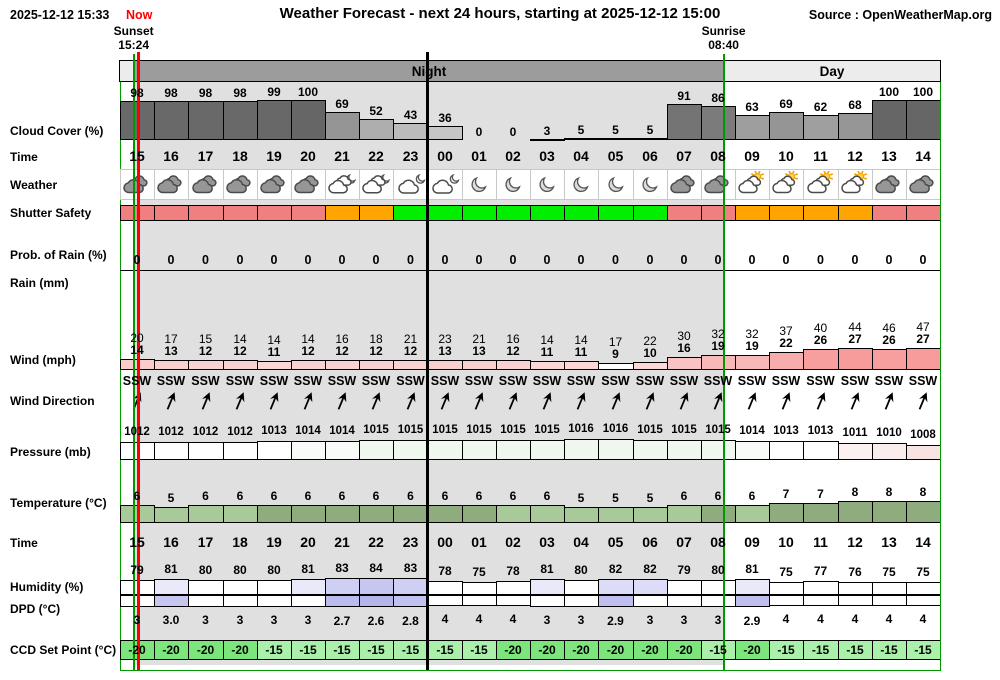 Image resolution: width=1000 pixels, height=680 pixels. Describe the element at coordinates (308, 155) in the screenshot. I see `time-value: 20` at that location.